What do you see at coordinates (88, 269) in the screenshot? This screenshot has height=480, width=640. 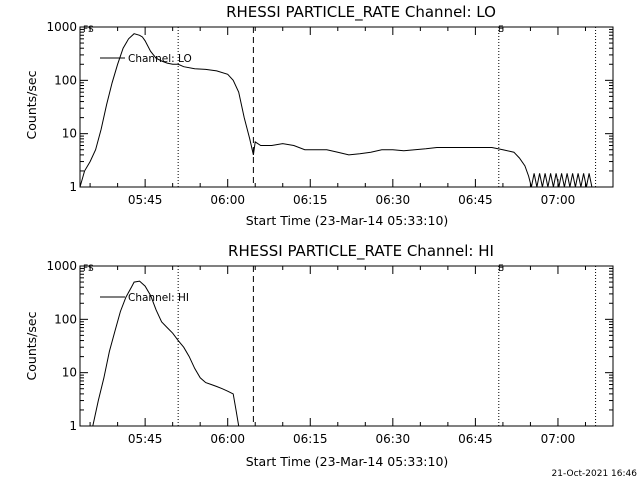 I see `panel-hi-corner-label-fs: FS` at bounding box center [88, 269].